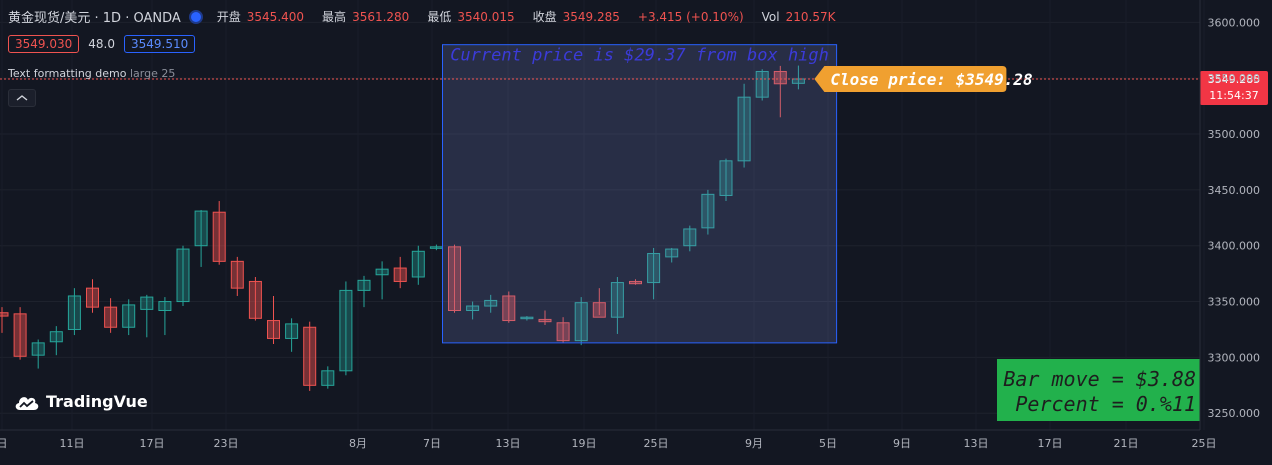  Describe the element at coordinates (1234, 134) in the screenshot. I see `y-tick-label: 3500.000` at that location.